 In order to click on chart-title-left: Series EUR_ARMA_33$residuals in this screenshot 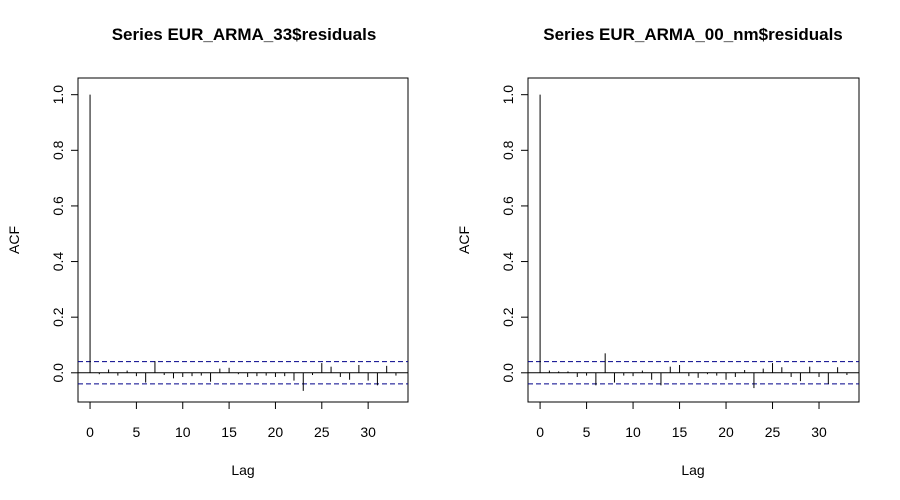, I will do `click(244, 34)`.